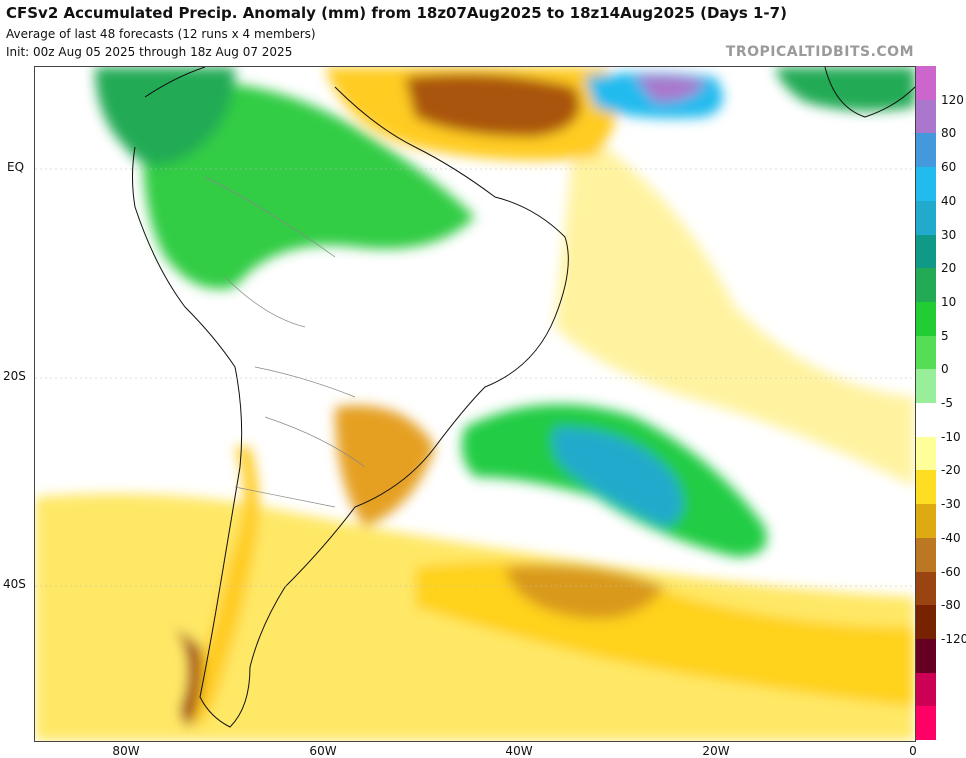 Image resolution: width=966 pixels, height=758 pixels. Describe the element at coordinates (716, 751) in the screenshot. I see `lon-label-20w: 20W` at that location.